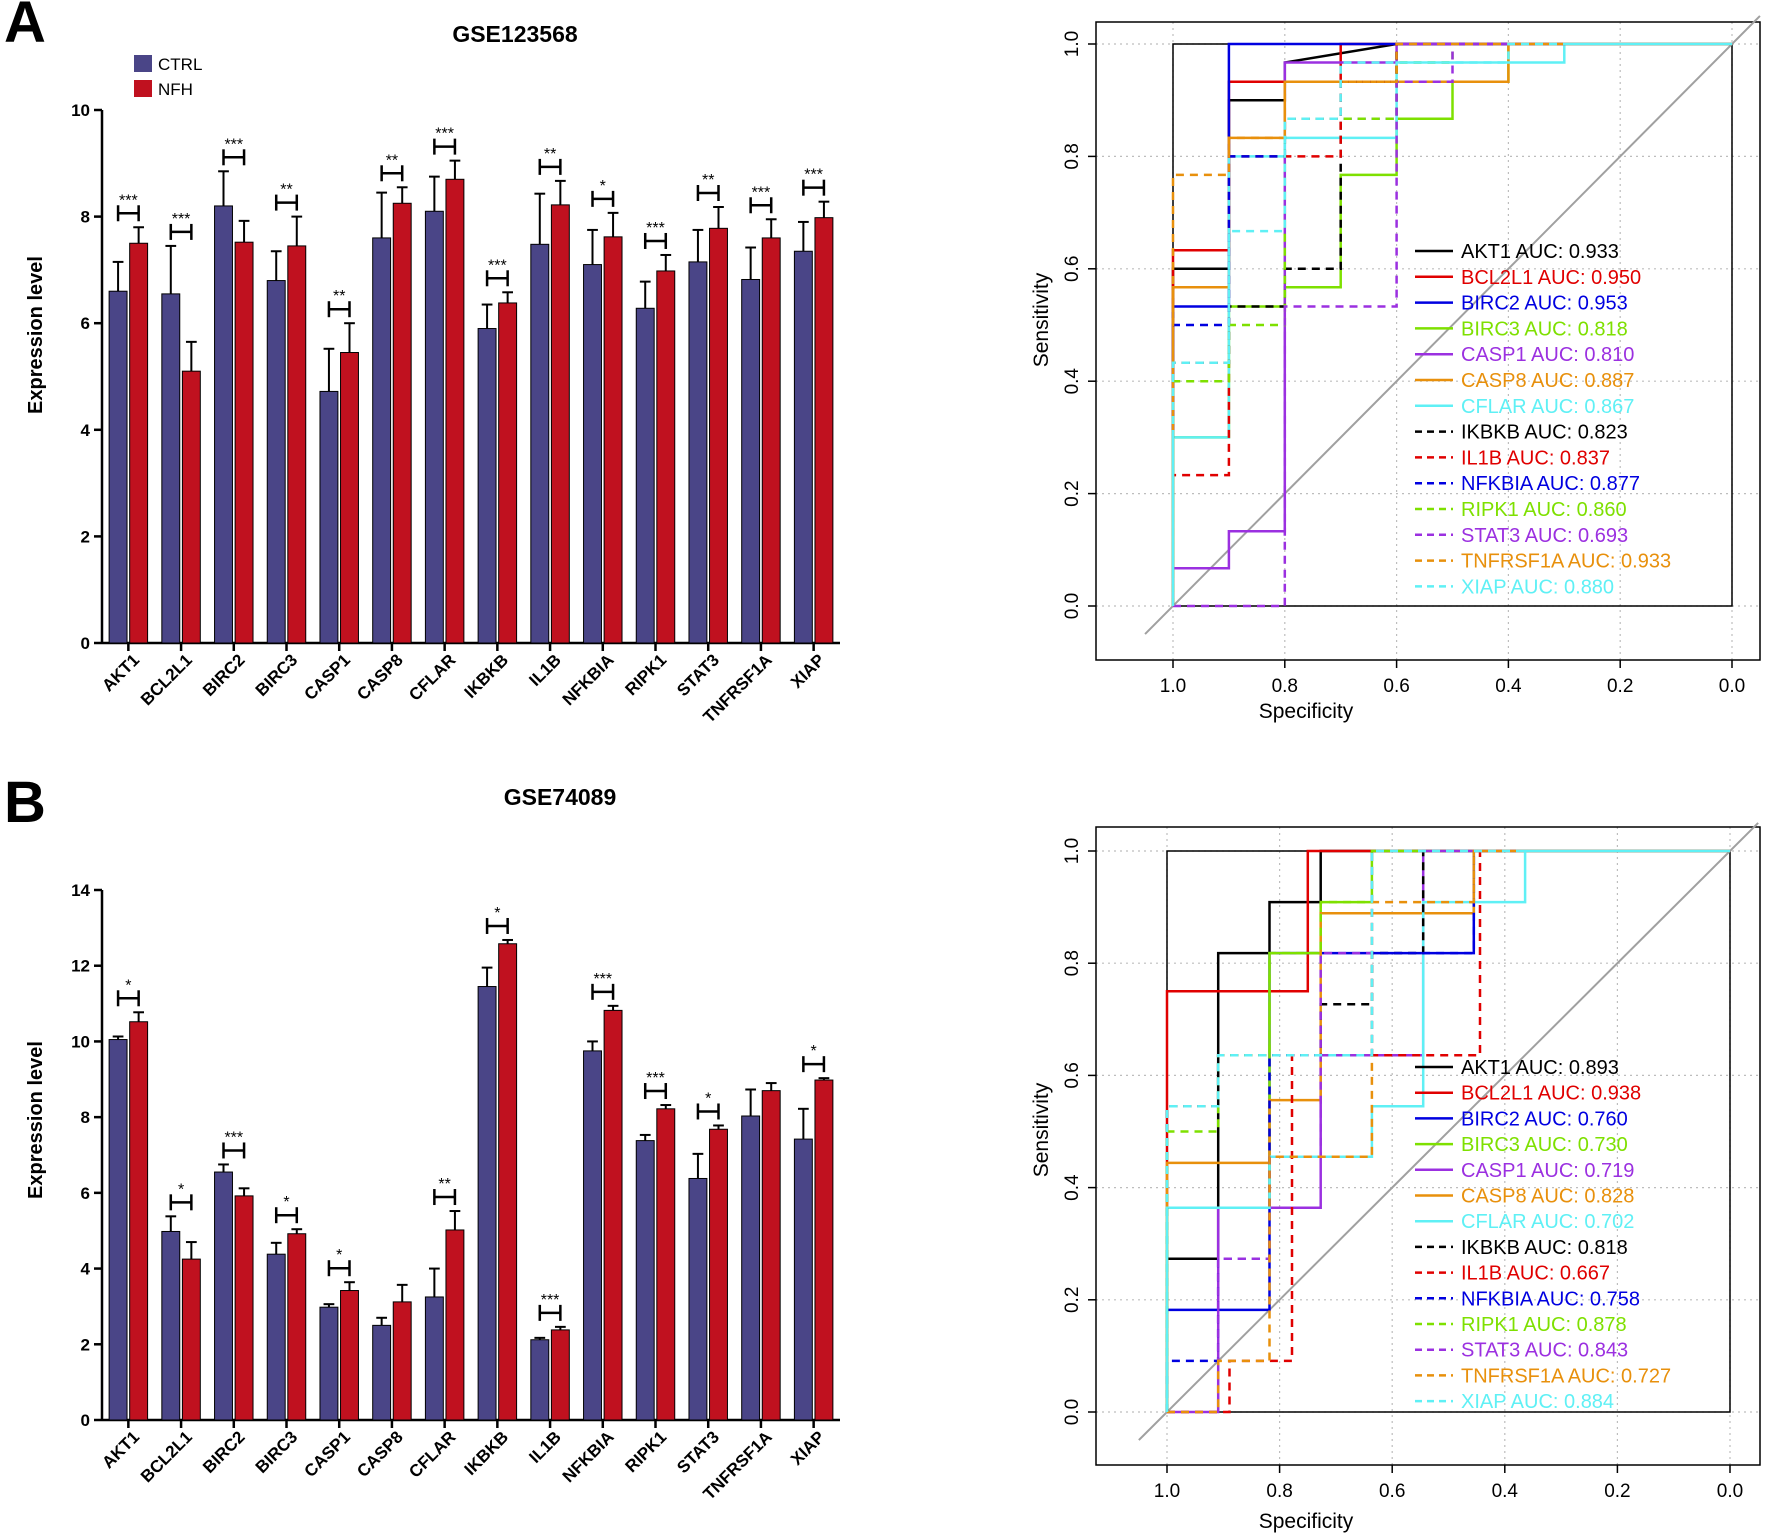 This screenshot has width=1772, height=1535. I want to click on bar-ctrl-casp8, so click(382, 440).